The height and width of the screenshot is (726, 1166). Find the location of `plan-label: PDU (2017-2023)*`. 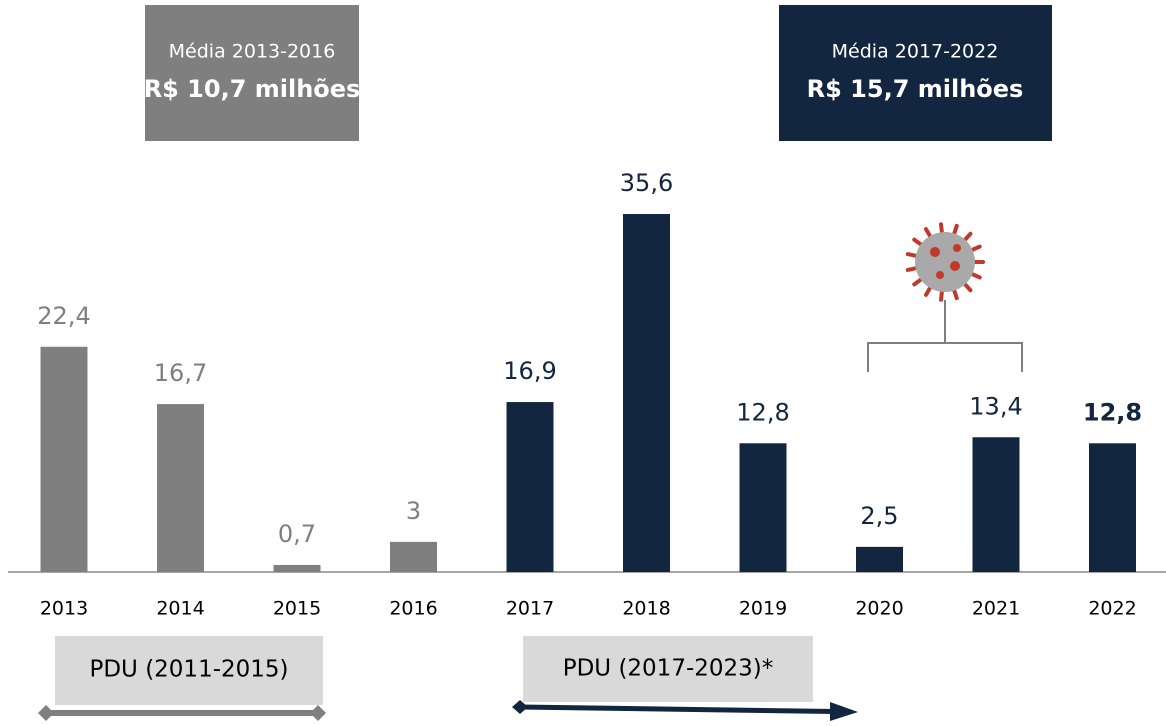

plan-label: PDU (2017-2023)* is located at coordinates (668, 669).